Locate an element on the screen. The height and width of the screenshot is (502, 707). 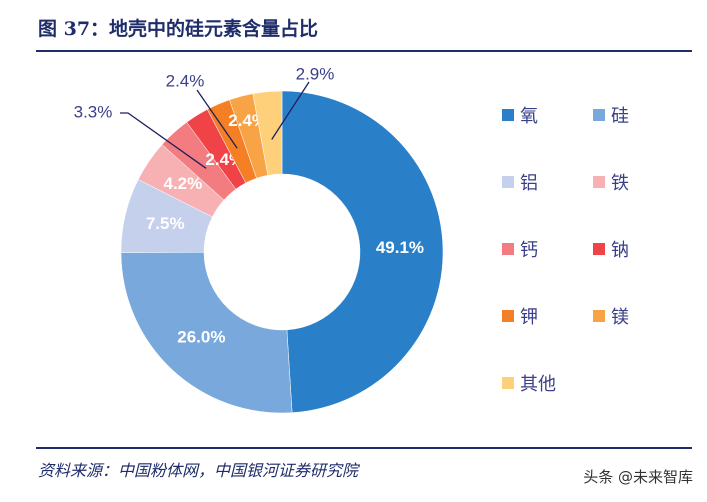
legend-item: 钠 is located at coordinates (611, 249).